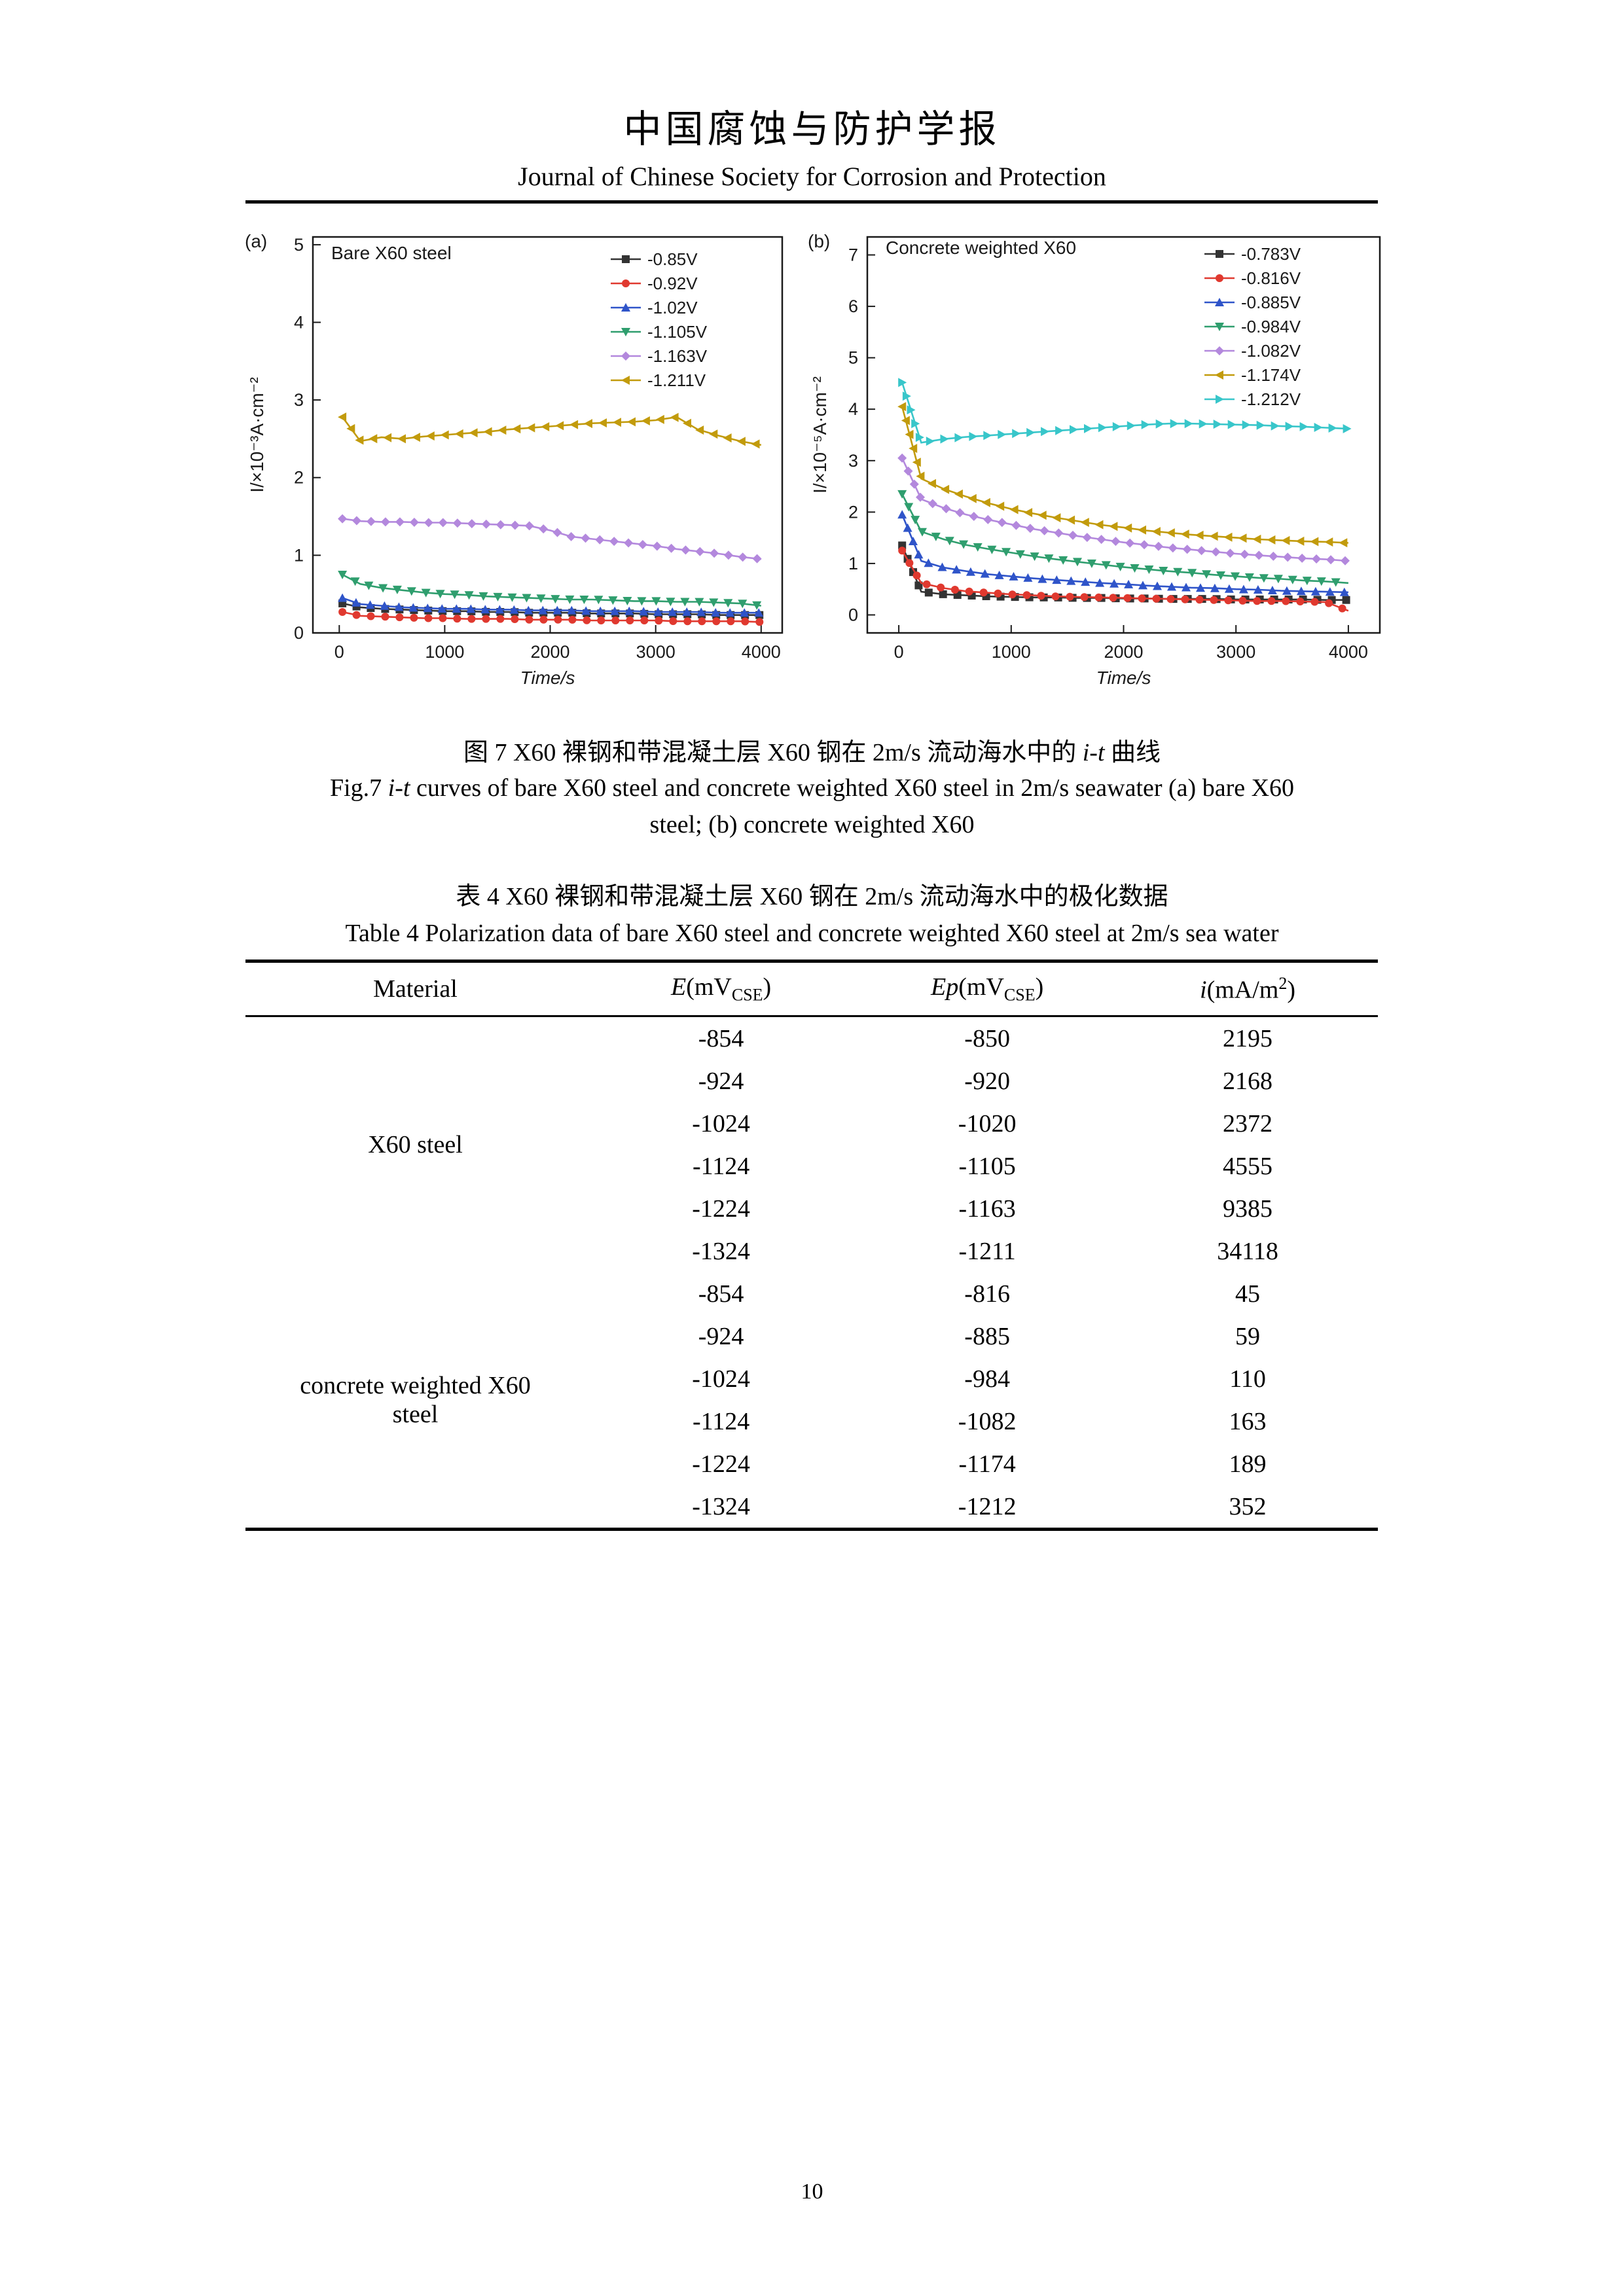 The height and width of the screenshot is (2296, 1624). What do you see at coordinates (1248, 1166) in the screenshot?
I see `table-cell: 4555` at bounding box center [1248, 1166].